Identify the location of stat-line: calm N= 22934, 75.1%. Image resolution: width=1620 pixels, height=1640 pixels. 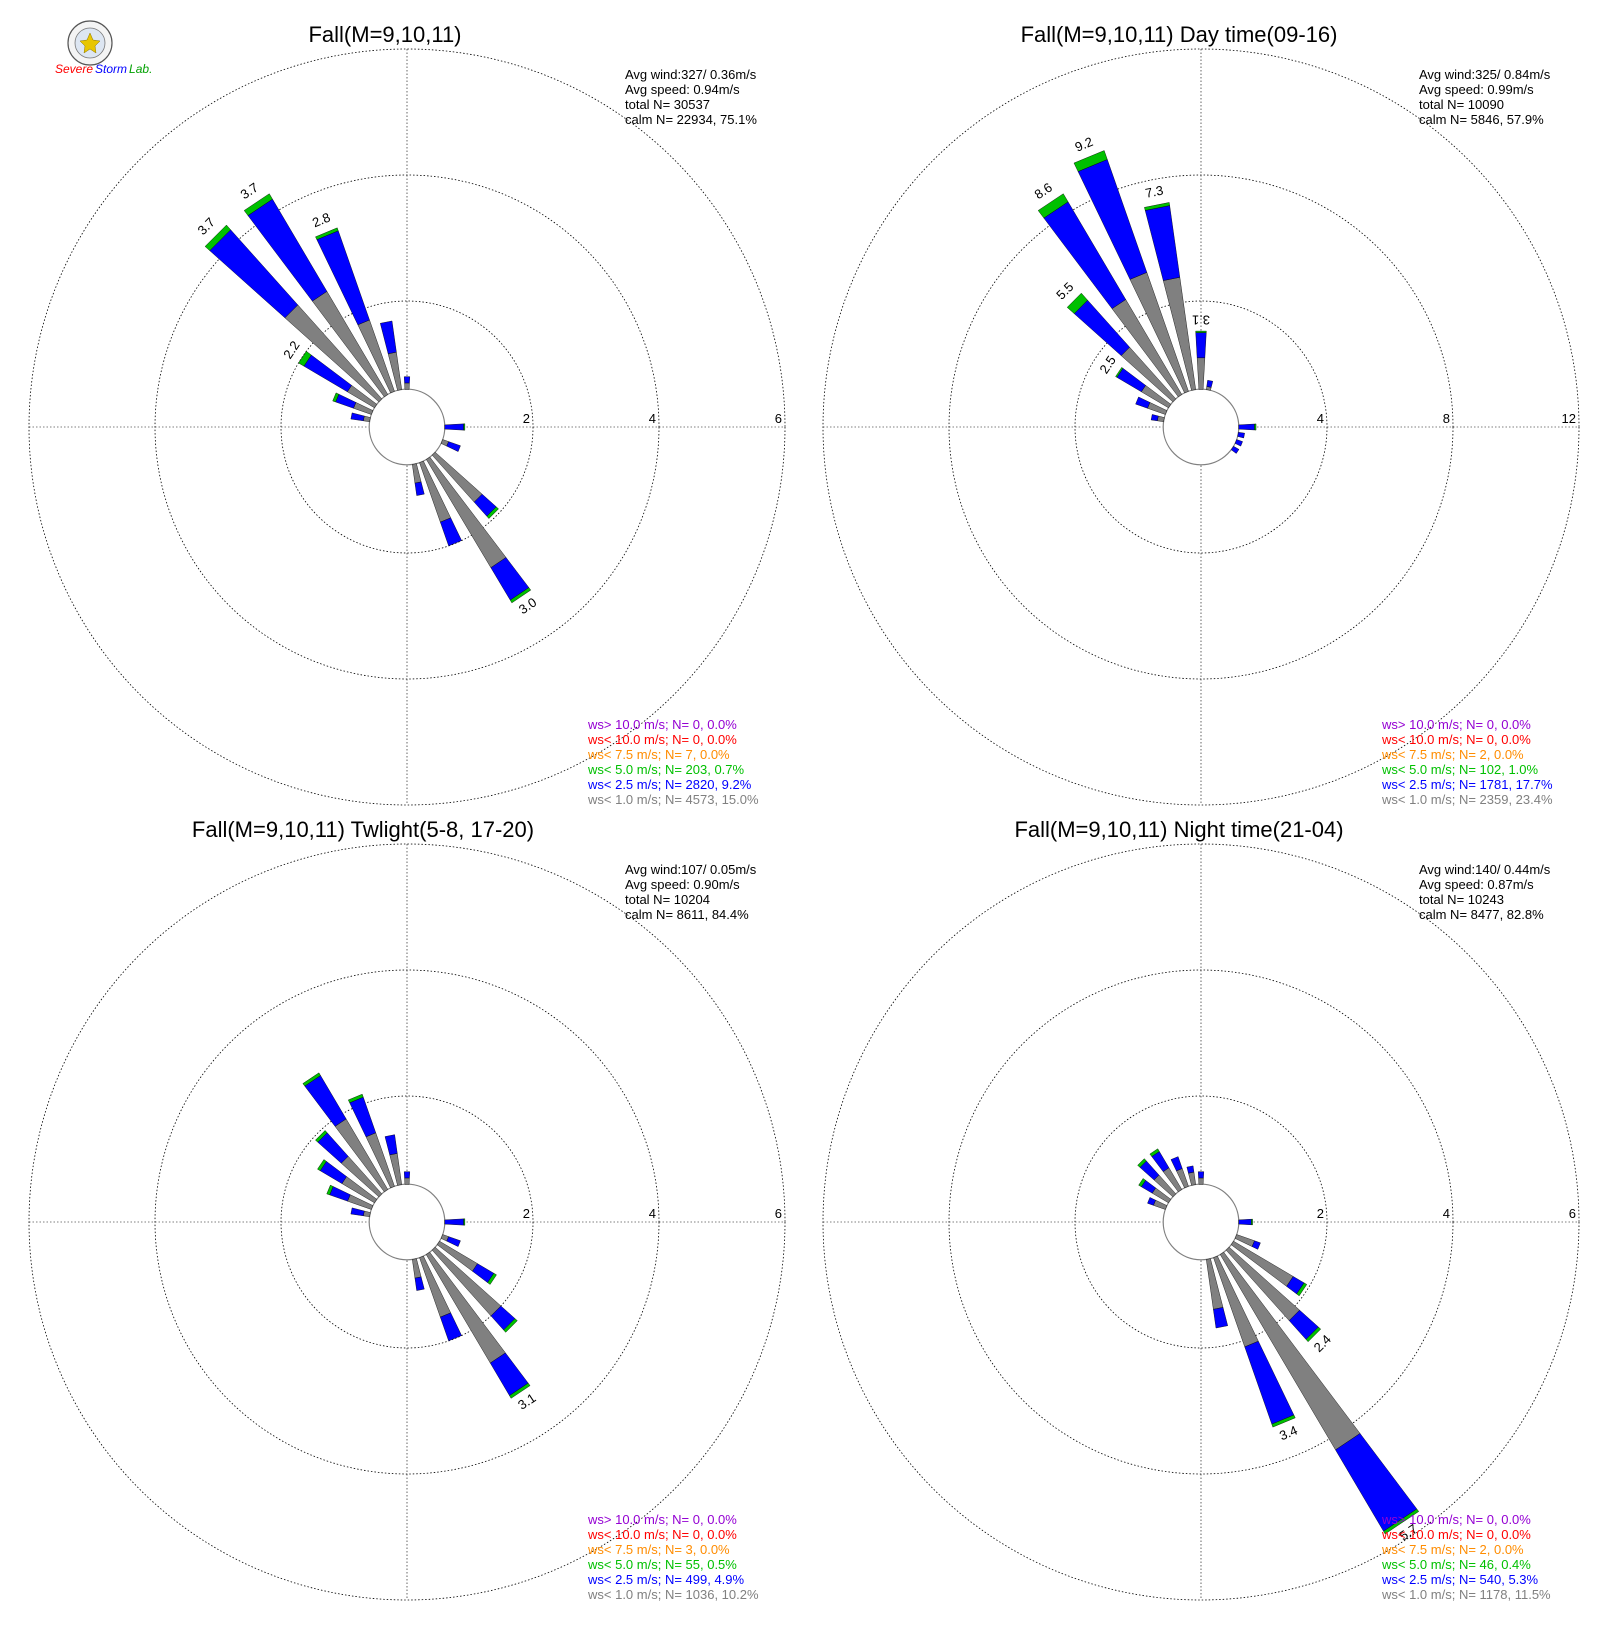
(691, 119).